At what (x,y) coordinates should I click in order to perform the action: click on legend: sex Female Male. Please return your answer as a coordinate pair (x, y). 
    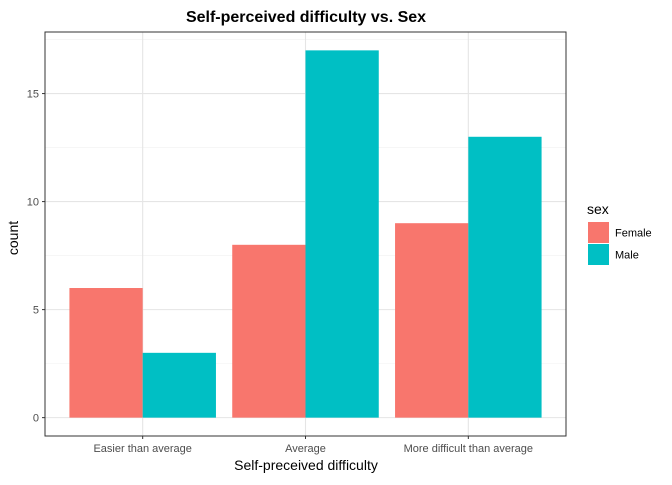
    Looking at the image, I should click on (619, 233).